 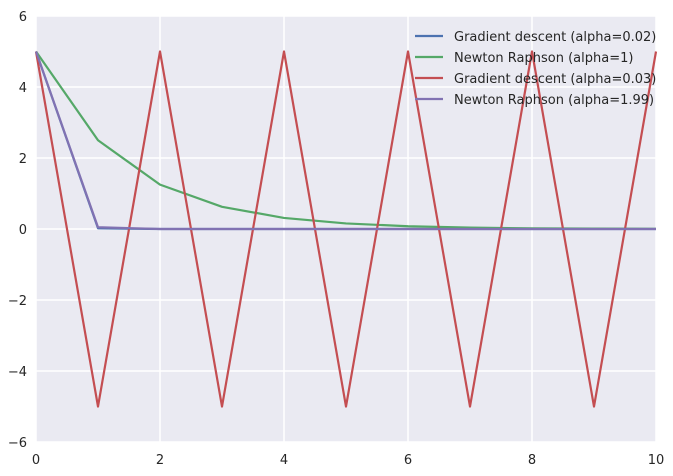 I want to click on x-tick-label: 8, so click(x=532, y=460).